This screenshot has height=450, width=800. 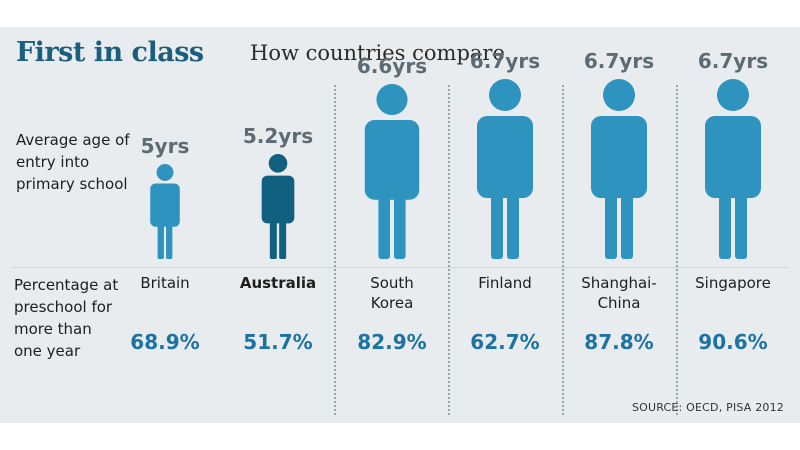 What do you see at coordinates (110, 52) in the screenshot?
I see `chart-title: First in class` at bounding box center [110, 52].